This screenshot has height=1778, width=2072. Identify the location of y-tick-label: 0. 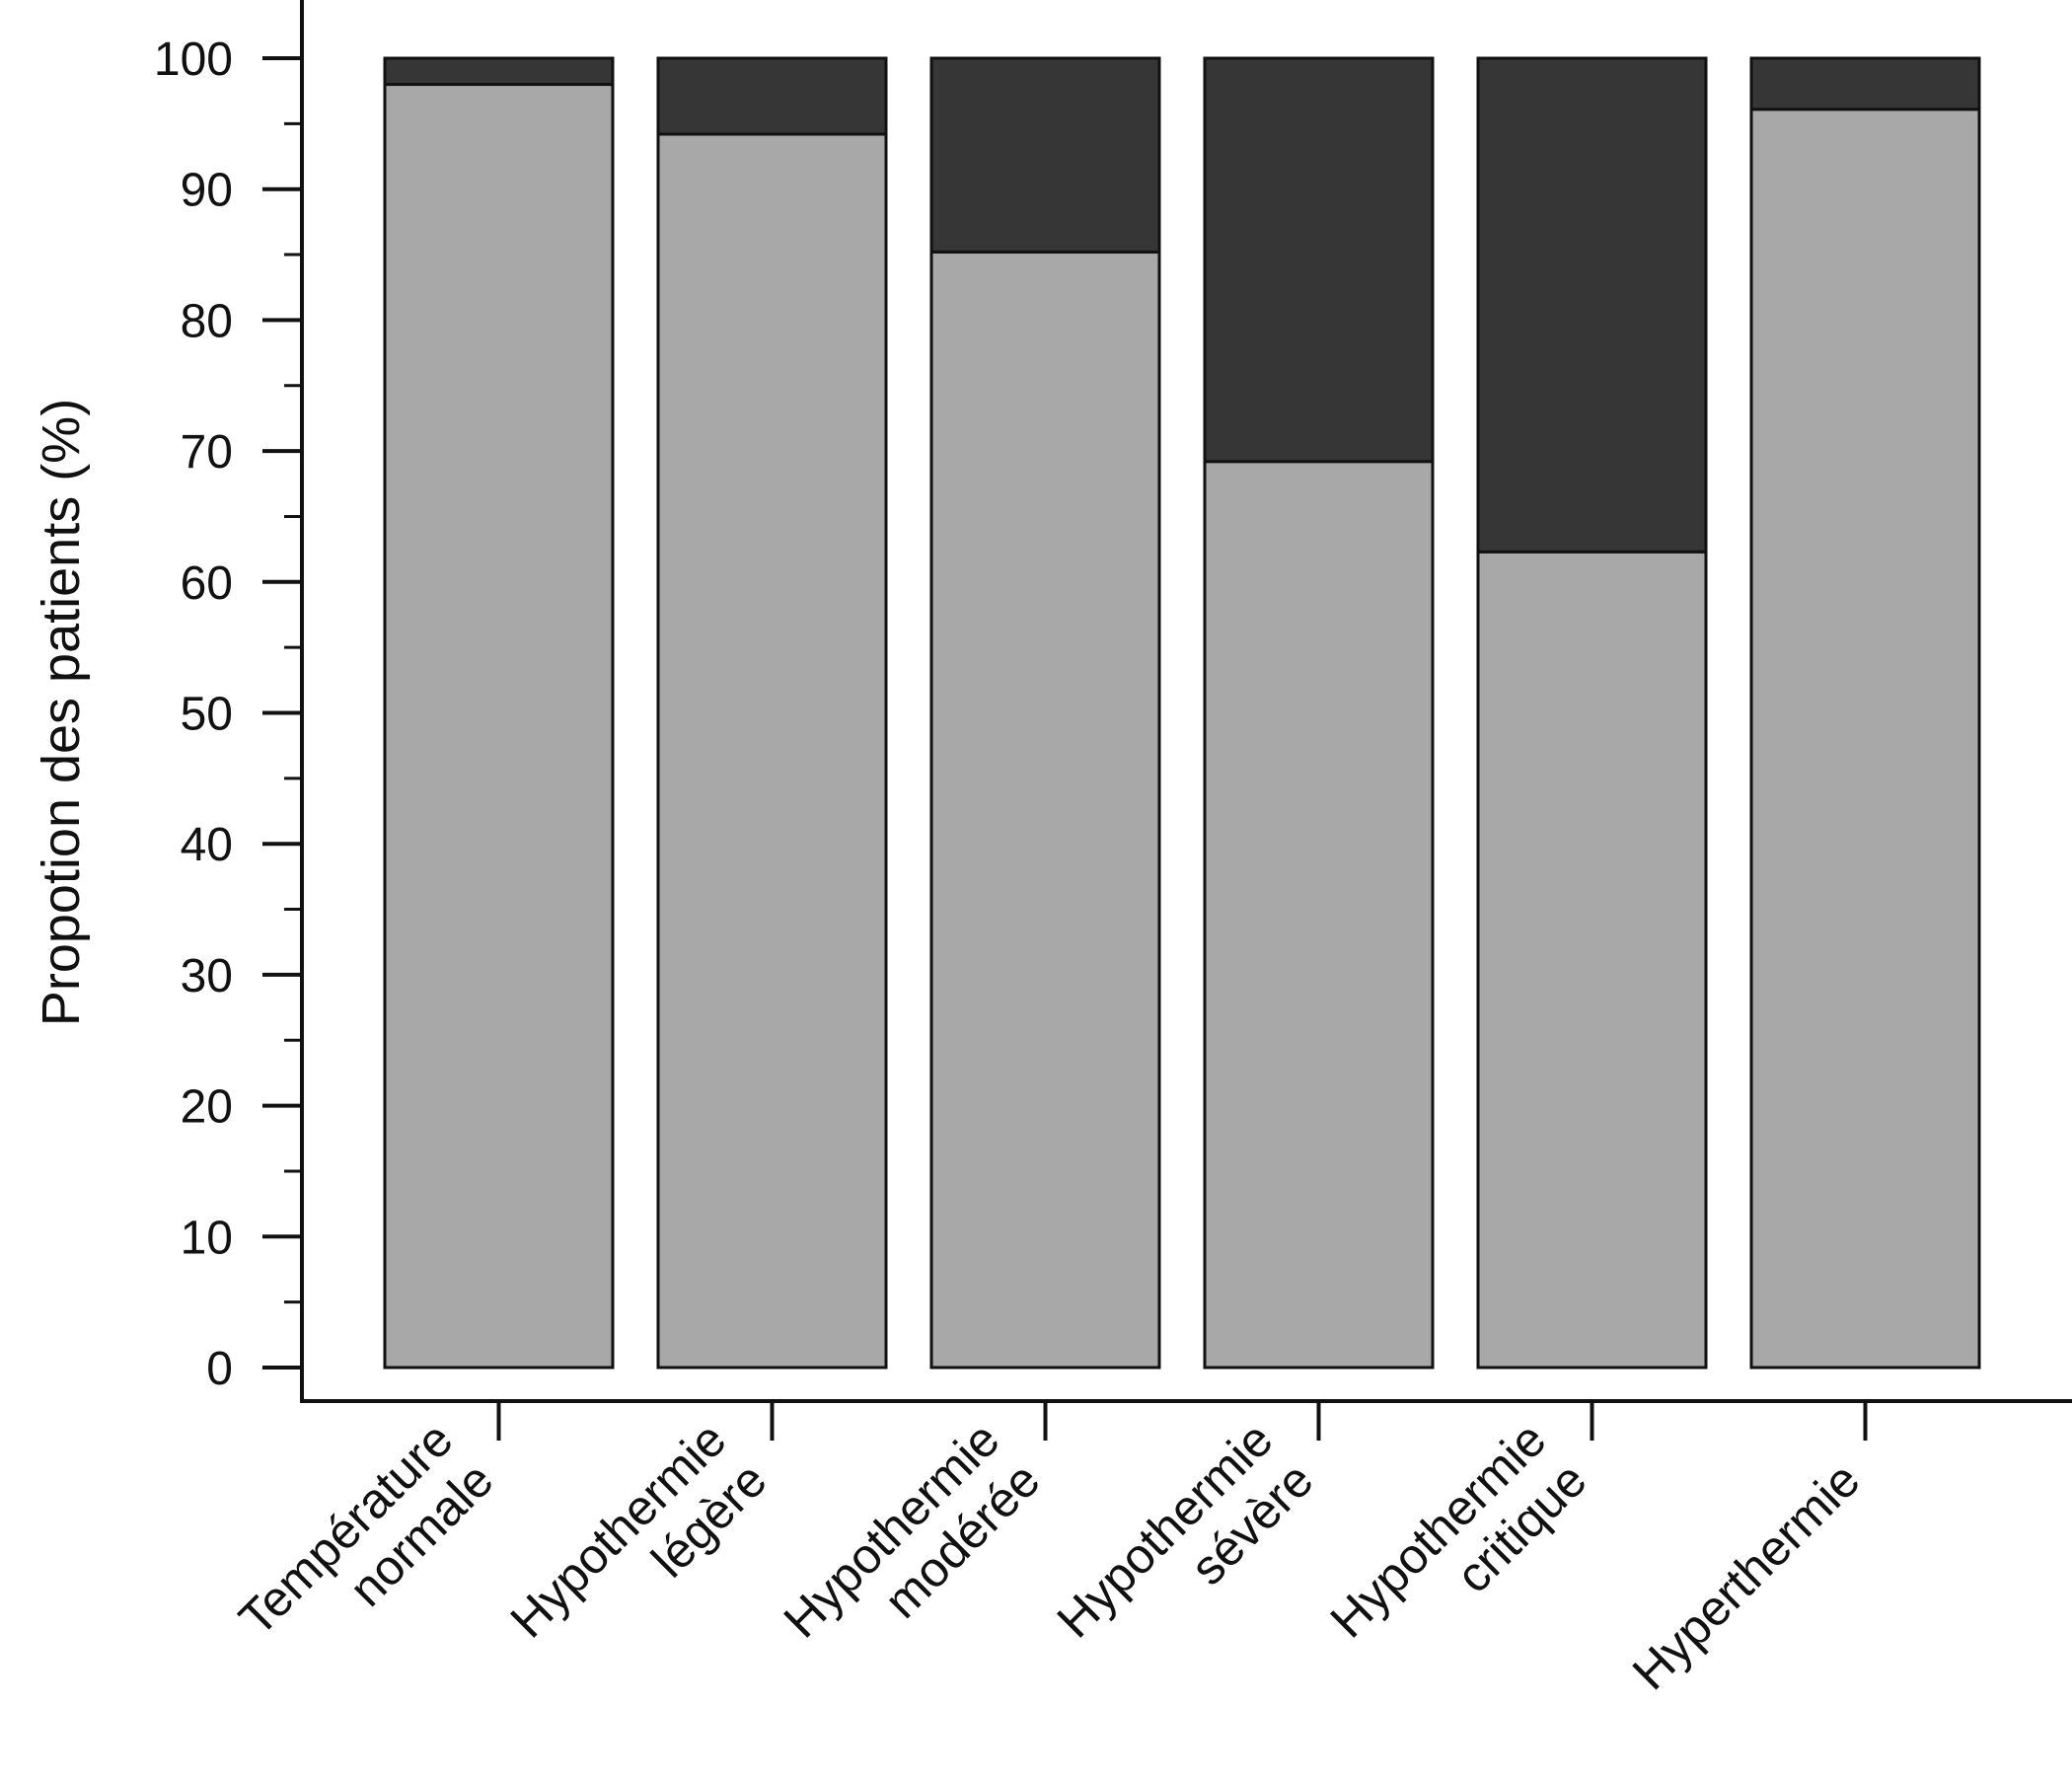
(219, 1369).